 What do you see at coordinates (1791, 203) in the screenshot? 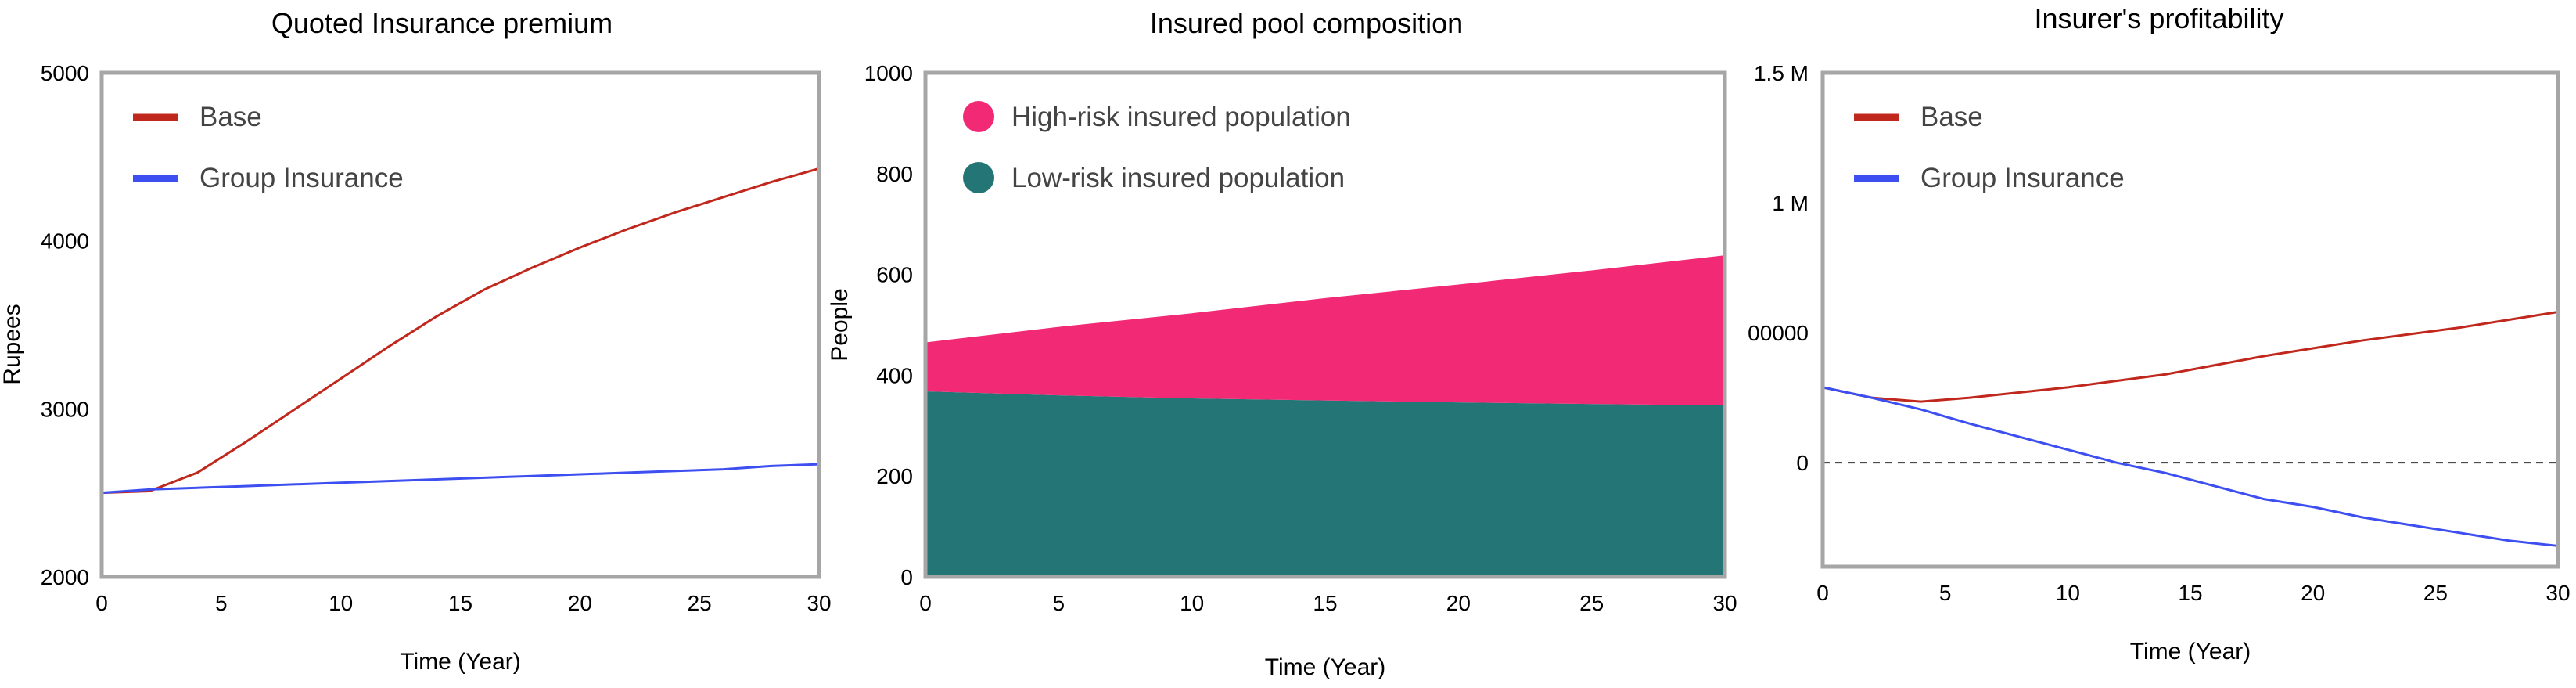
I see `y-tick-label: 1 M` at bounding box center [1791, 203].